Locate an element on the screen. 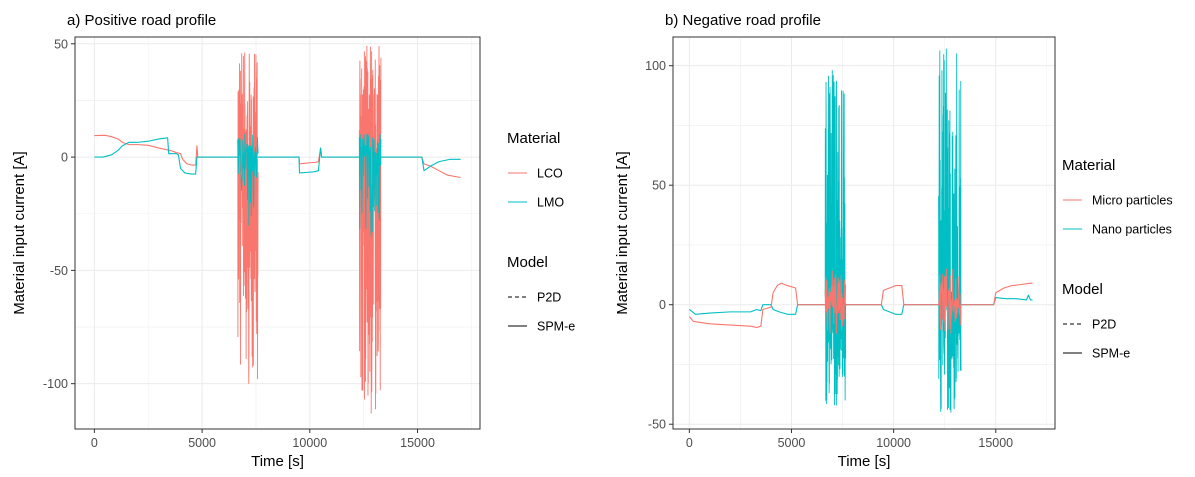  legend: Material LCO LMO Model P2D SPM-e is located at coordinates (541, 232).